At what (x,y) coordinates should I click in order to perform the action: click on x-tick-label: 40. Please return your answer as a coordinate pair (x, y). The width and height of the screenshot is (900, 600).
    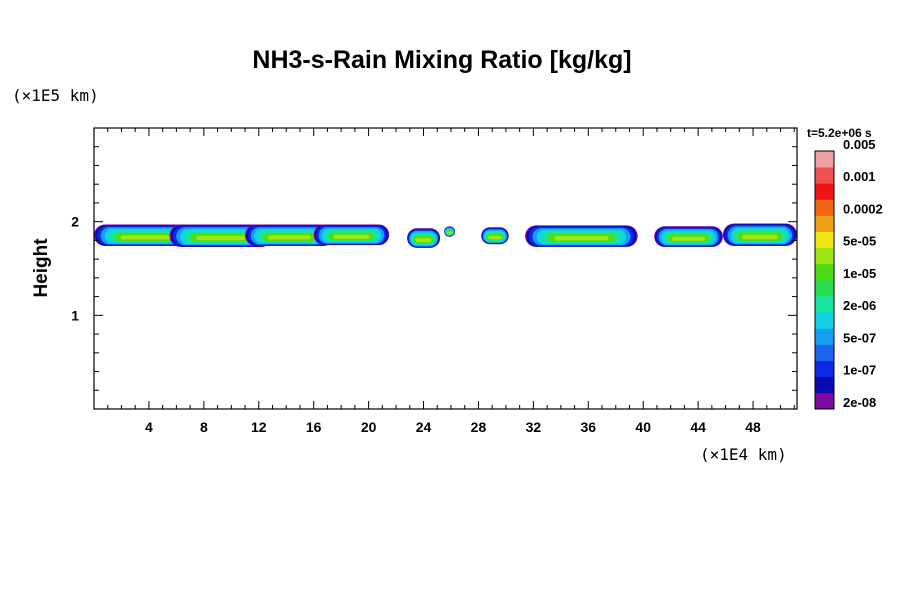
    Looking at the image, I should click on (643, 427).